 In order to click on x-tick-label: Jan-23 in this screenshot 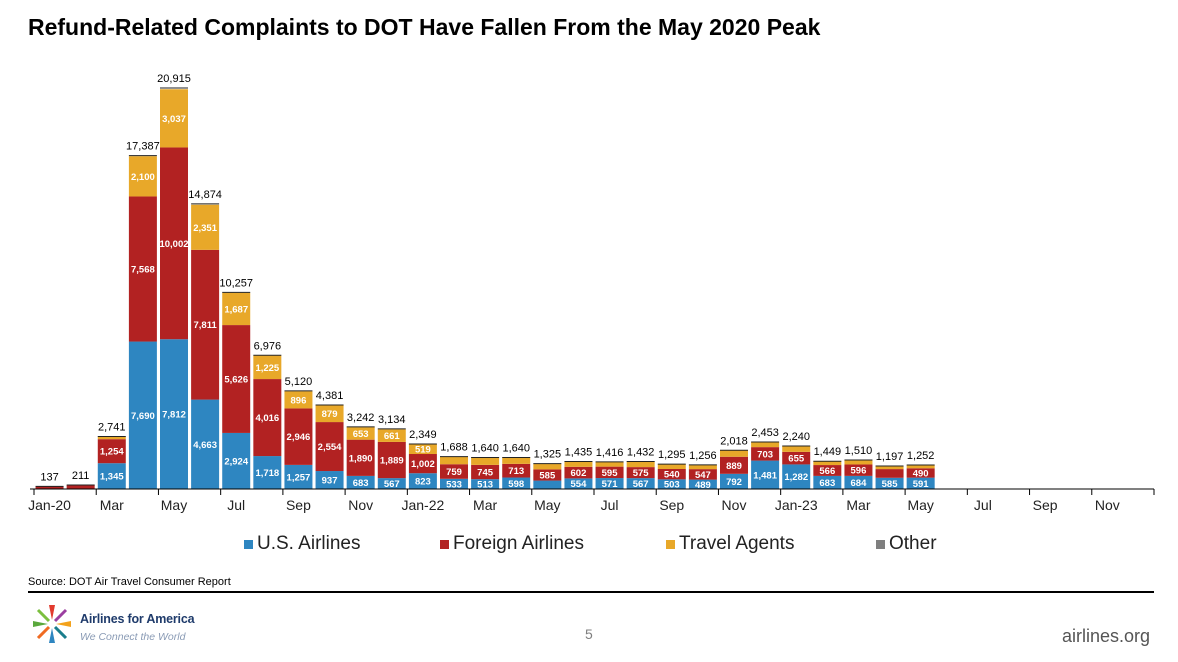, I will do `click(796, 505)`.